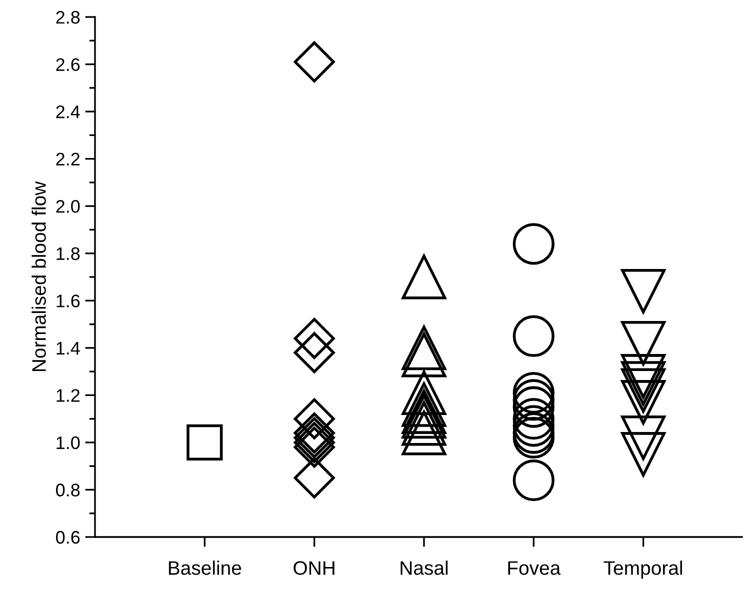  Describe the element at coordinates (68, 64) in the screenshot. I see `y-tick-label: 2.6` at that location.